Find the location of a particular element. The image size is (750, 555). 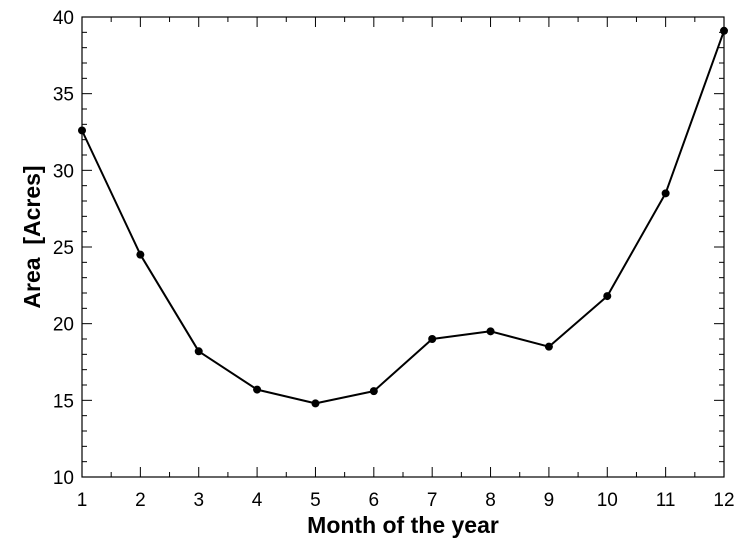

x-tick-labels: 1 2 3 4 5 6 7 8 9 10 11 12 is located at coordinates (406, 500).